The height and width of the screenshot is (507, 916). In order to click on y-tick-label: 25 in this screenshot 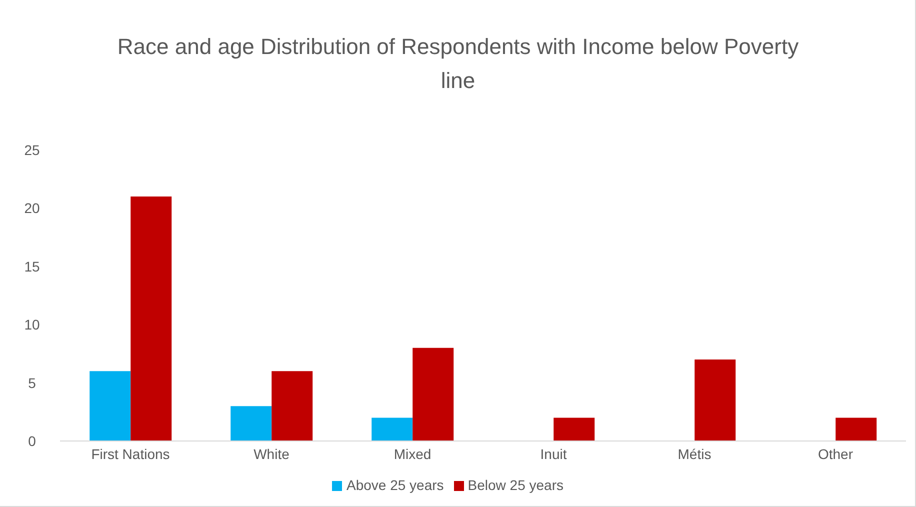, I will do `click(32, 150)`.